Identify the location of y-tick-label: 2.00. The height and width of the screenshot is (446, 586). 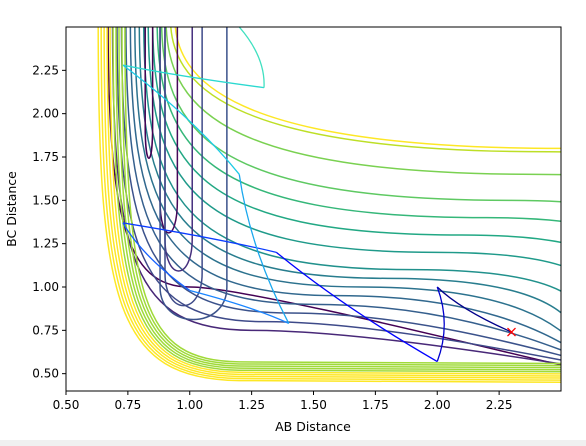
(45, 114).